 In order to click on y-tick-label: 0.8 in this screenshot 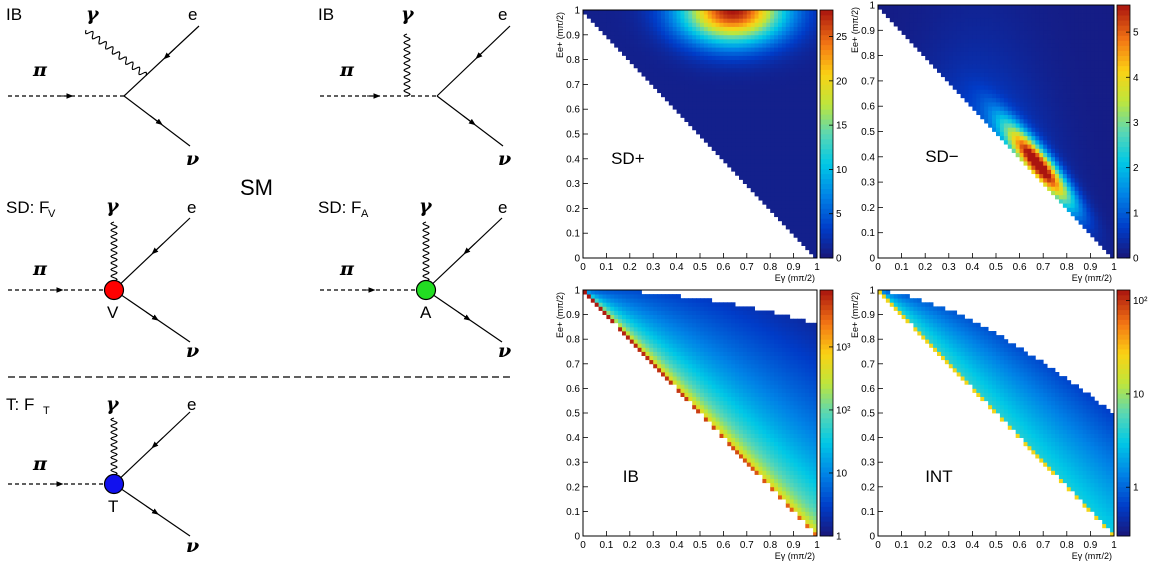, I will do `click(573, 60)`.